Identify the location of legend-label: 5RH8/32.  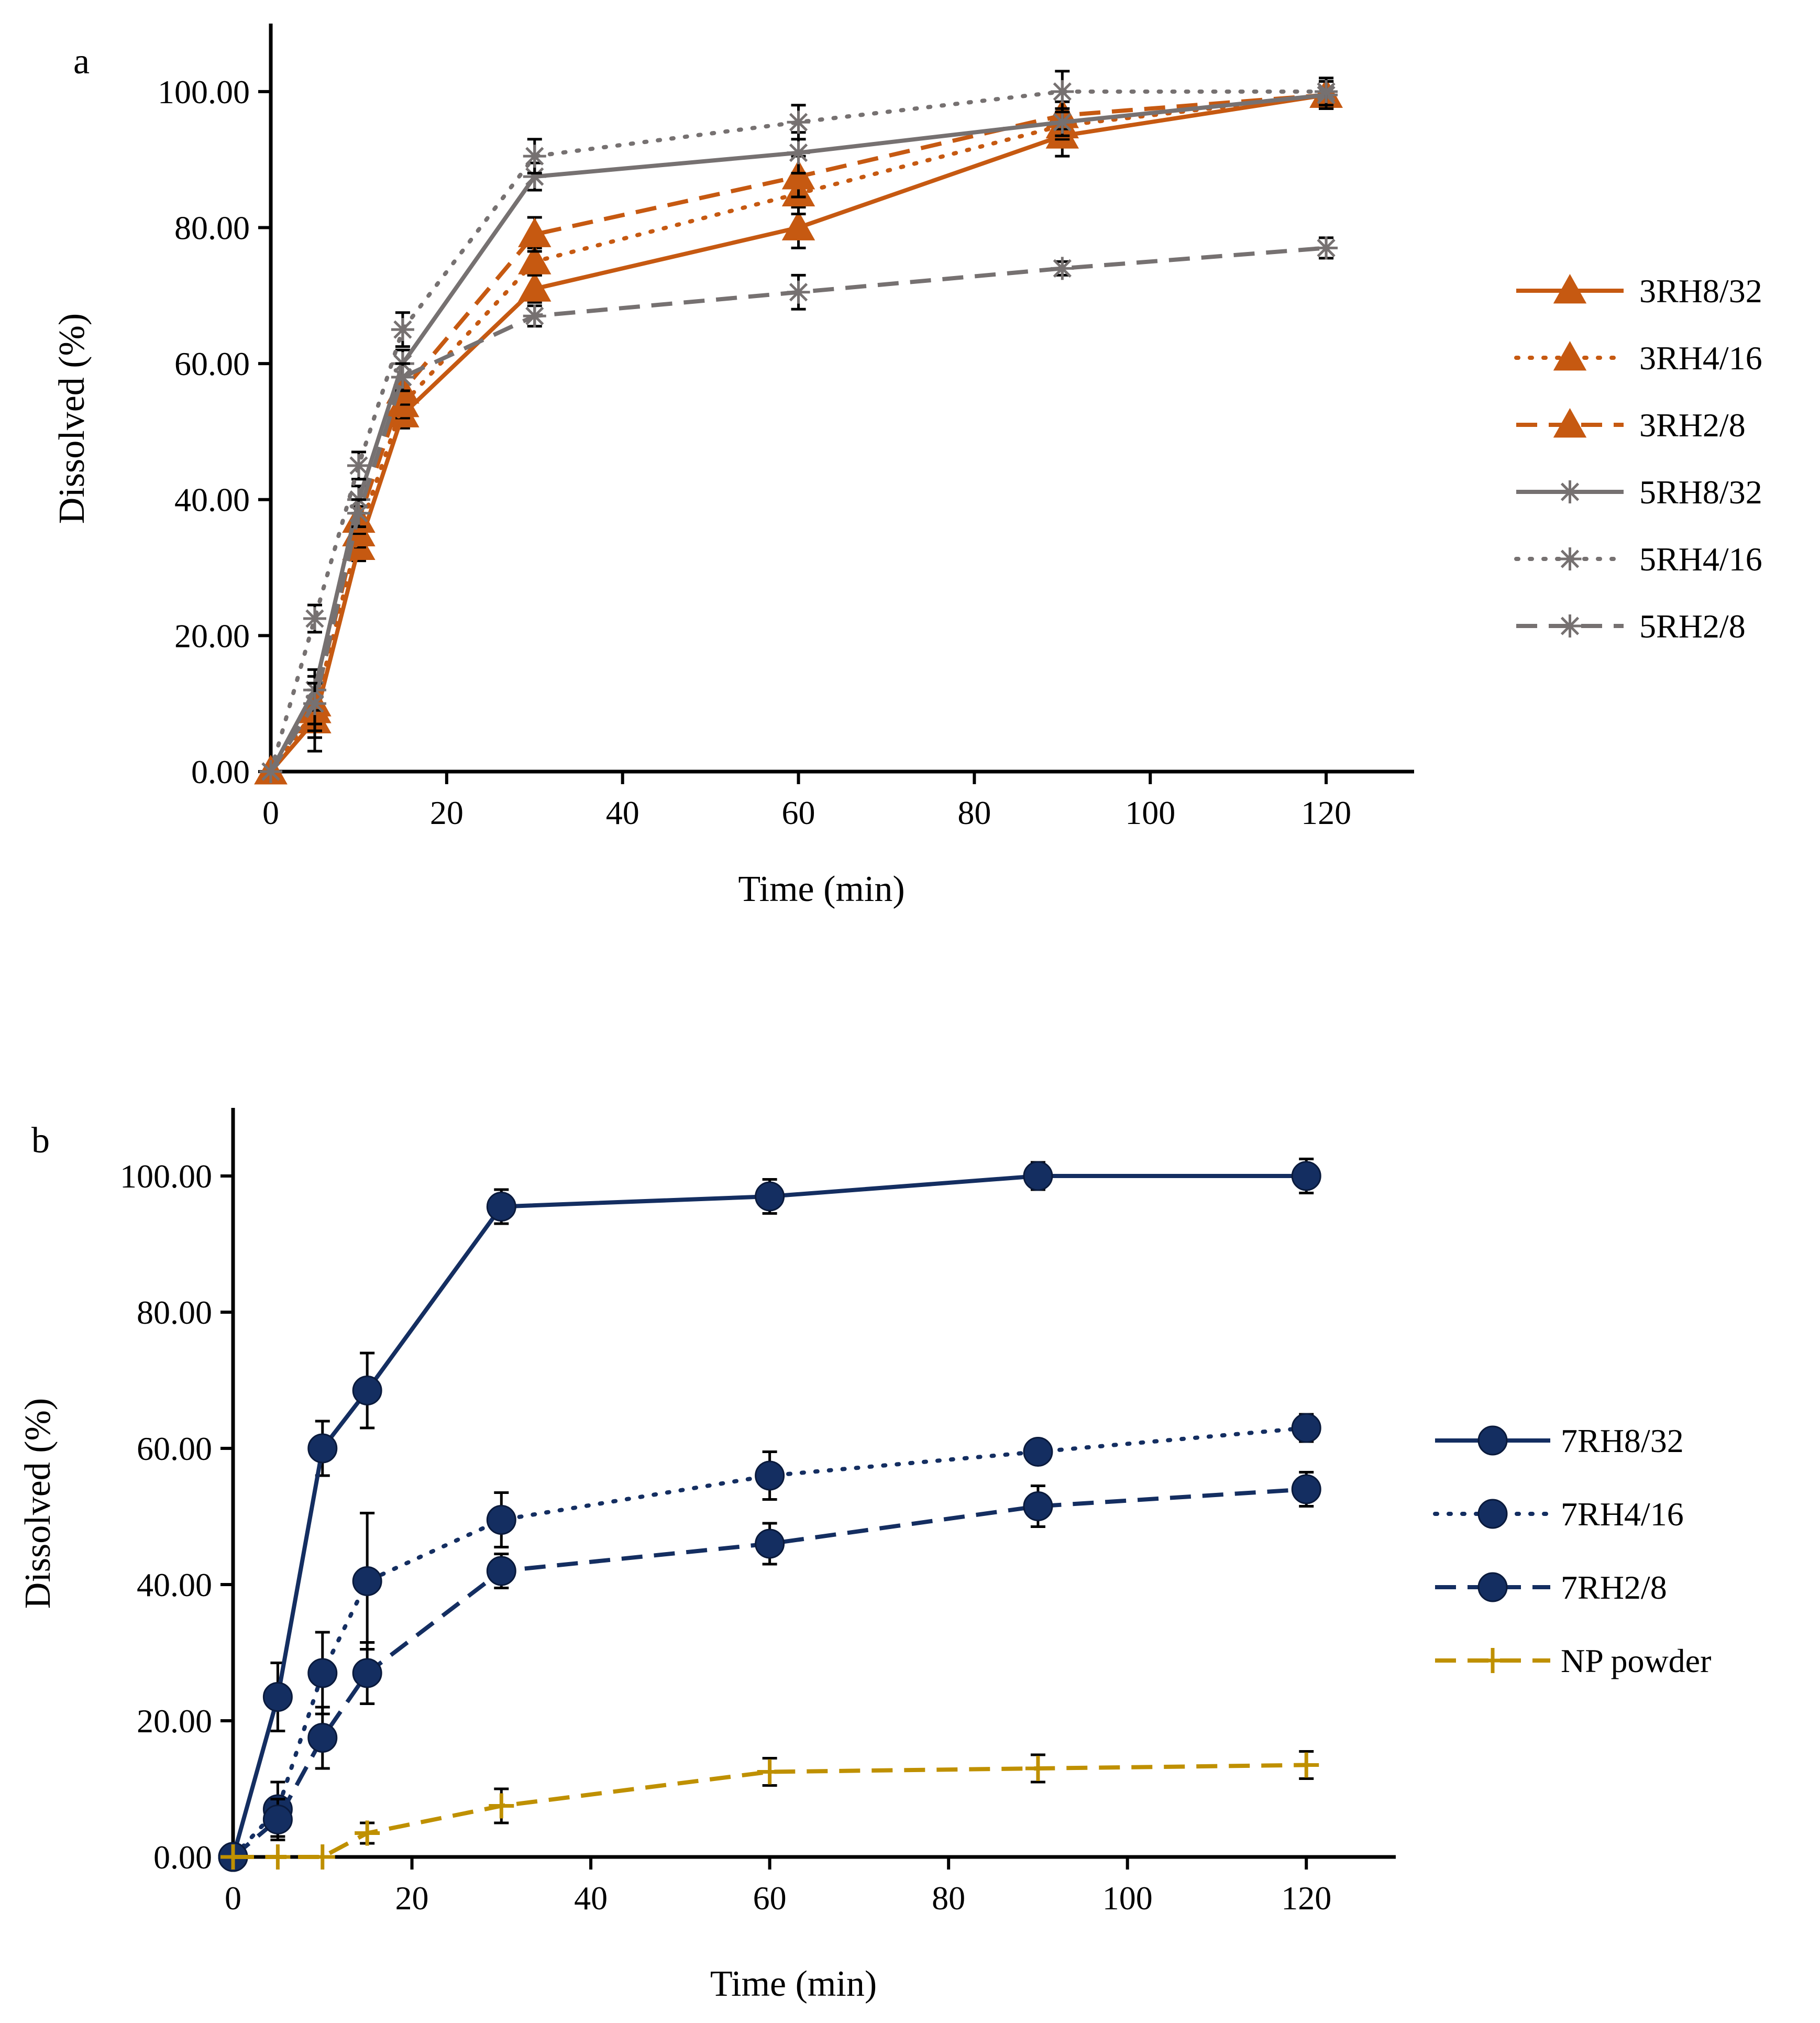
(1701, 492).